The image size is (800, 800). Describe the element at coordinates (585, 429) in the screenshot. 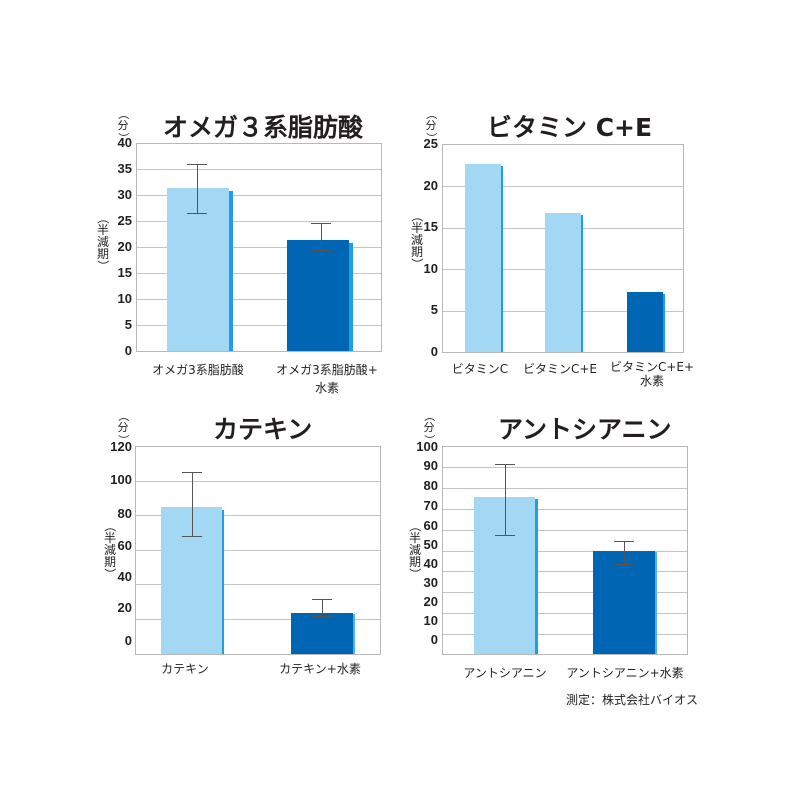

I see `chart-title: アントシアニン` at that location.